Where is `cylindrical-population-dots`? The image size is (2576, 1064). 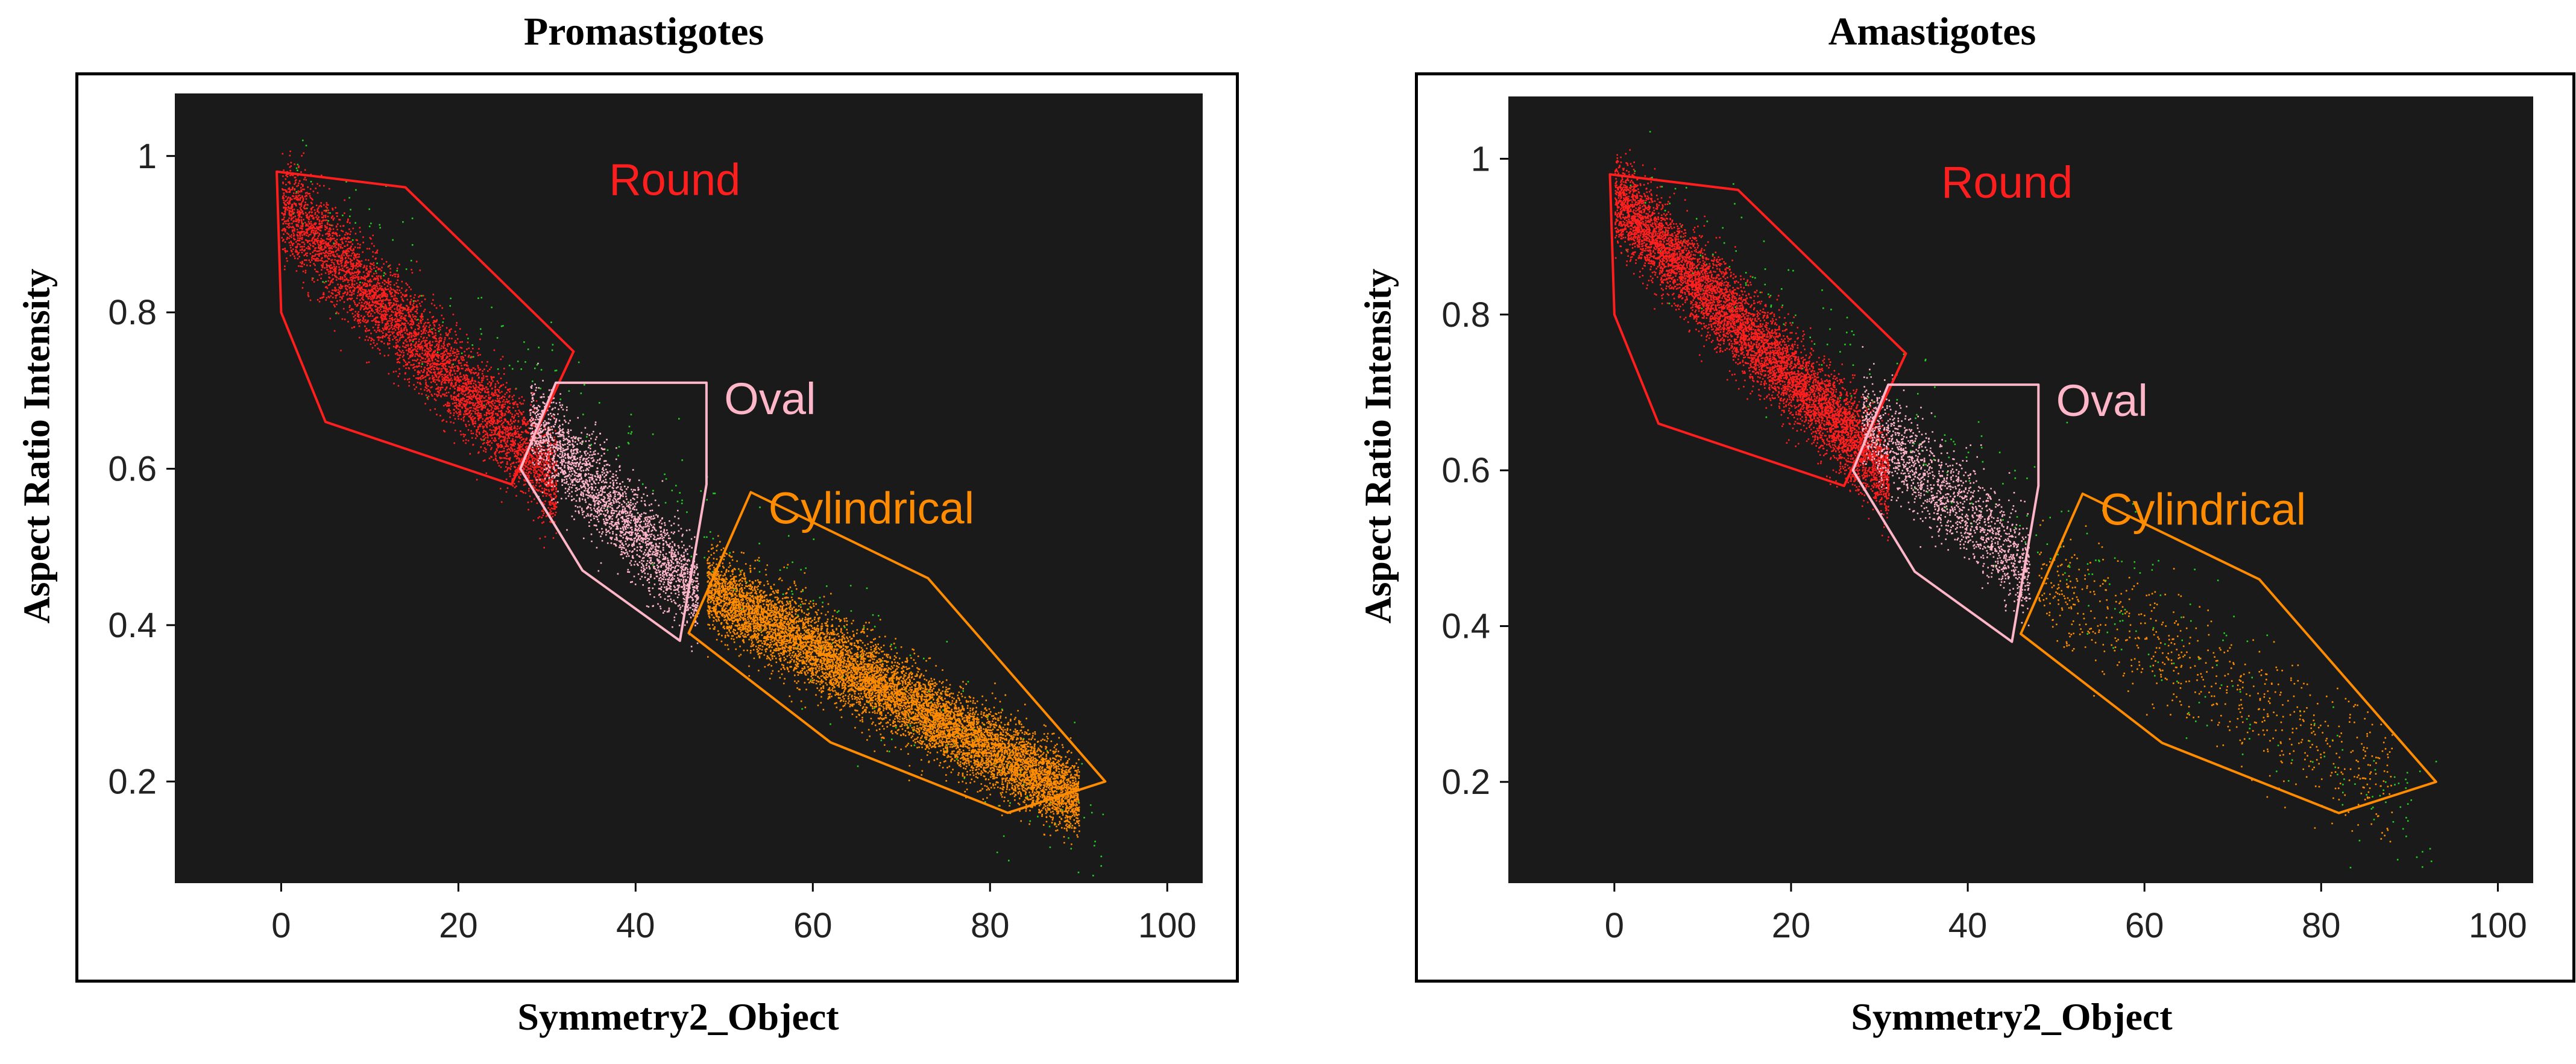
cylindrical-population-dots is located at coordinates (893, 690).